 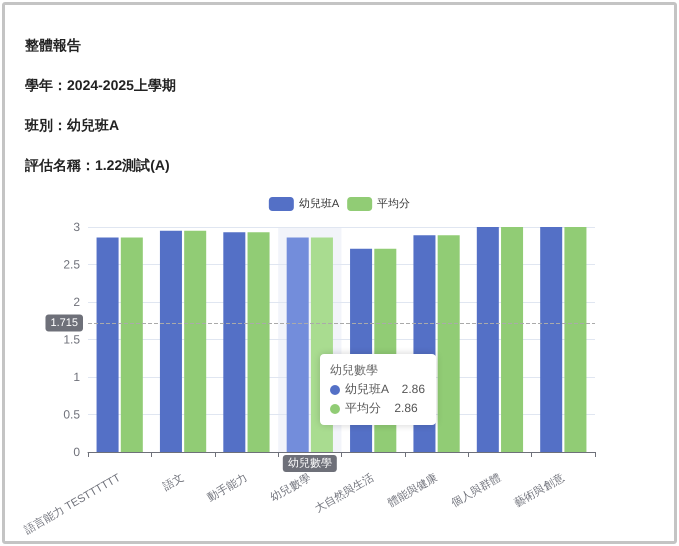 What do you see at coordinates (76, 302) in the screenshot?
I see `y-tick-label: 2` at bounding box center [76, 302].